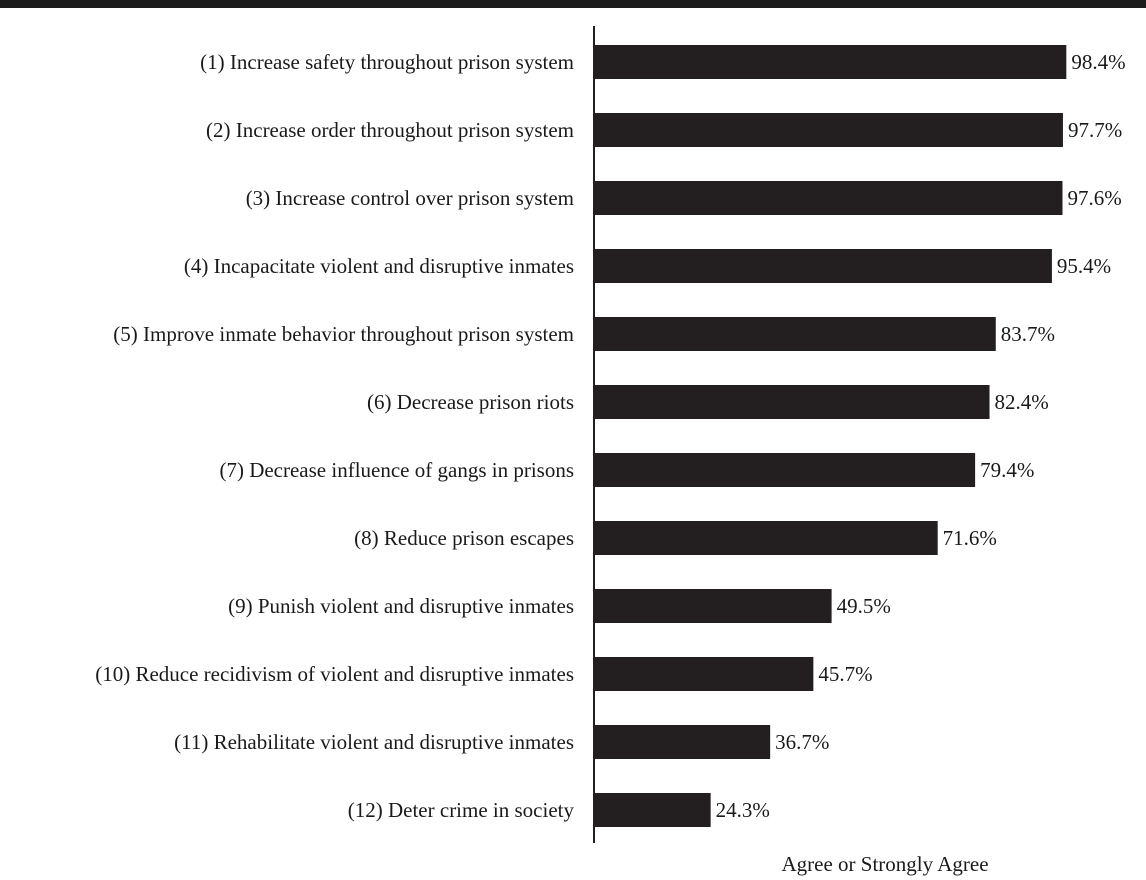  What do you see at coordinates (1084, 266) in the screenshot?
I see `value-label: 95.4%` at bounding box center [1084, 266].